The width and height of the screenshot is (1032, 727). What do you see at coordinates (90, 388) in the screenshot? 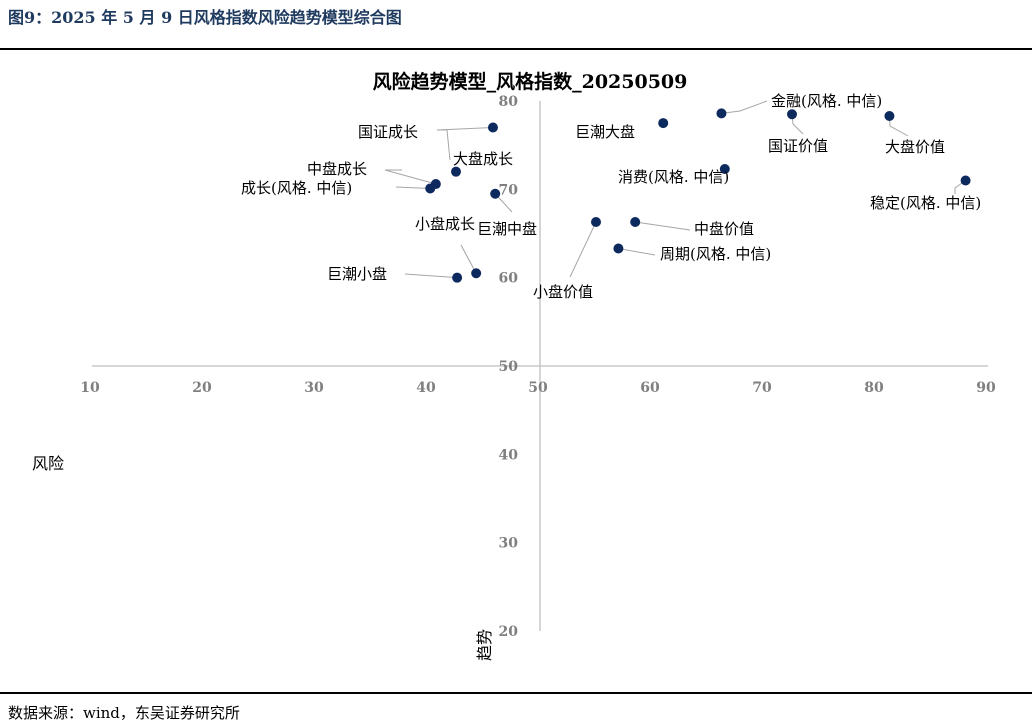
I see `x-tick-label: 10` at bounding box center [90, 388].